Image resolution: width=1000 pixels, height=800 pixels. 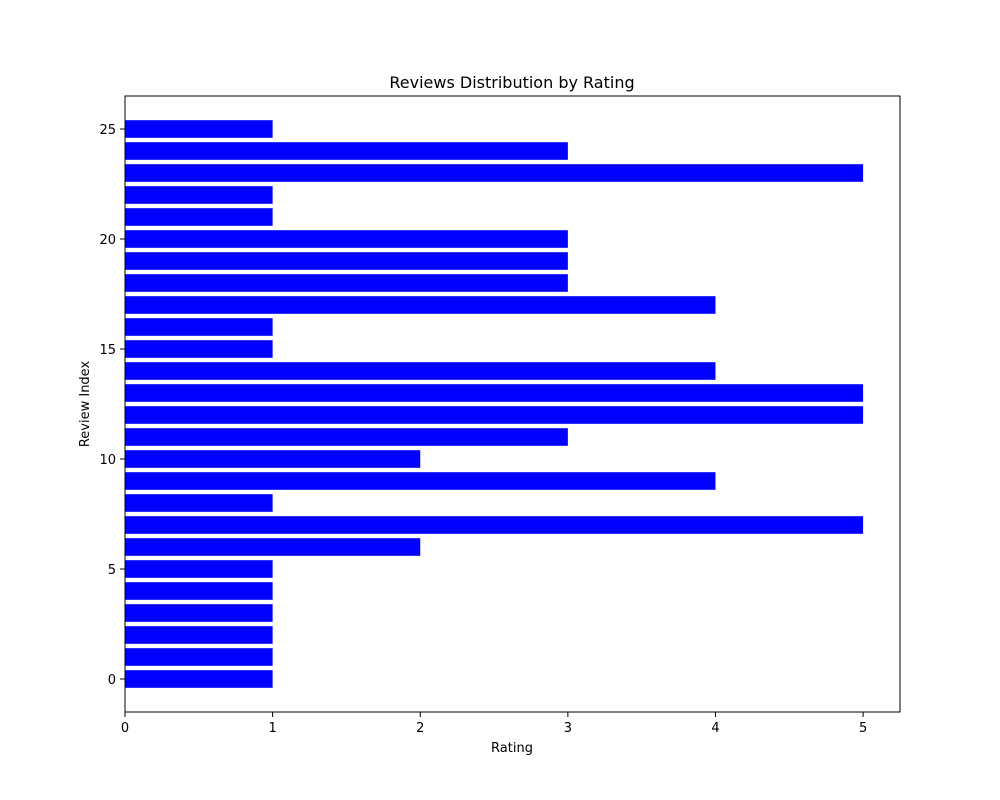 I want to click on x-tick-label: 0, so click(x=125, y=728).